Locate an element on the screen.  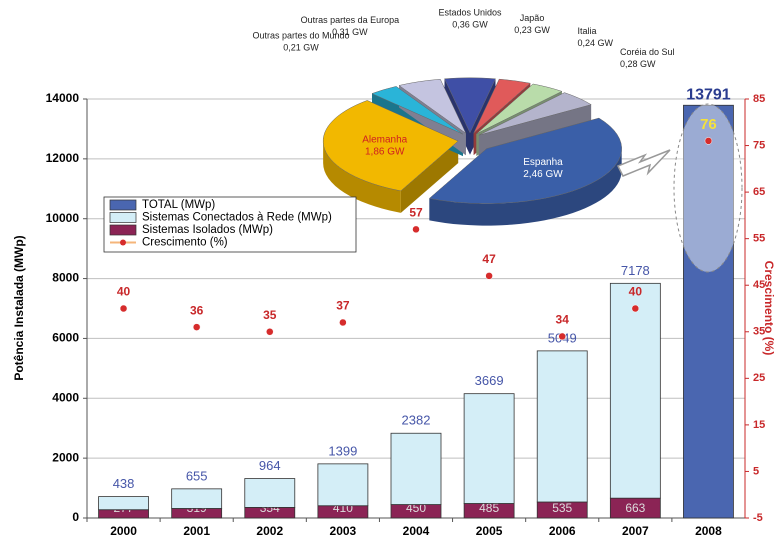
y-tick-label: 12000 is located at coordinates (63, 158).